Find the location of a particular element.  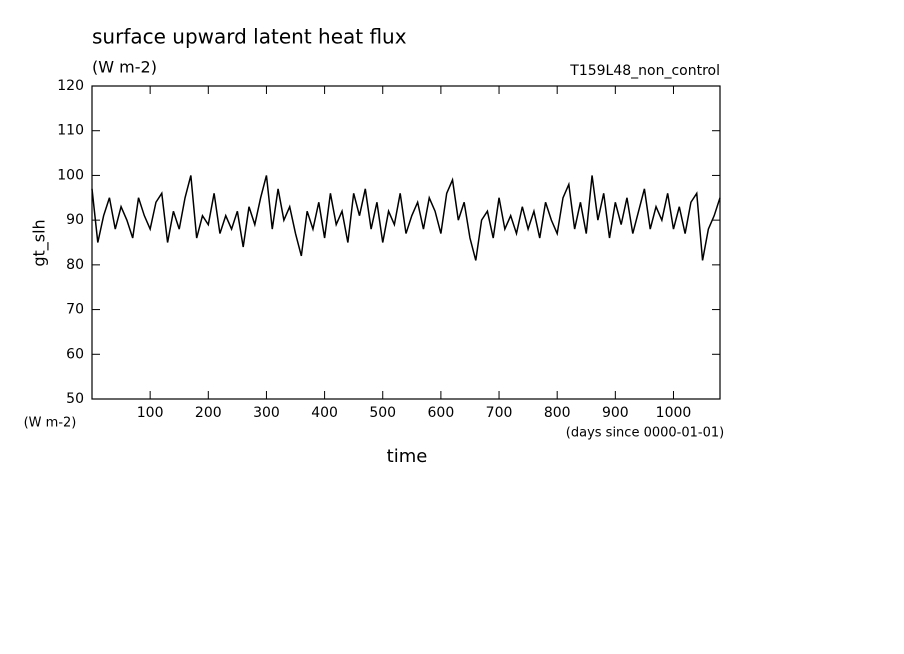

x-tick-label: 100 is located at coordinates (150, 413).